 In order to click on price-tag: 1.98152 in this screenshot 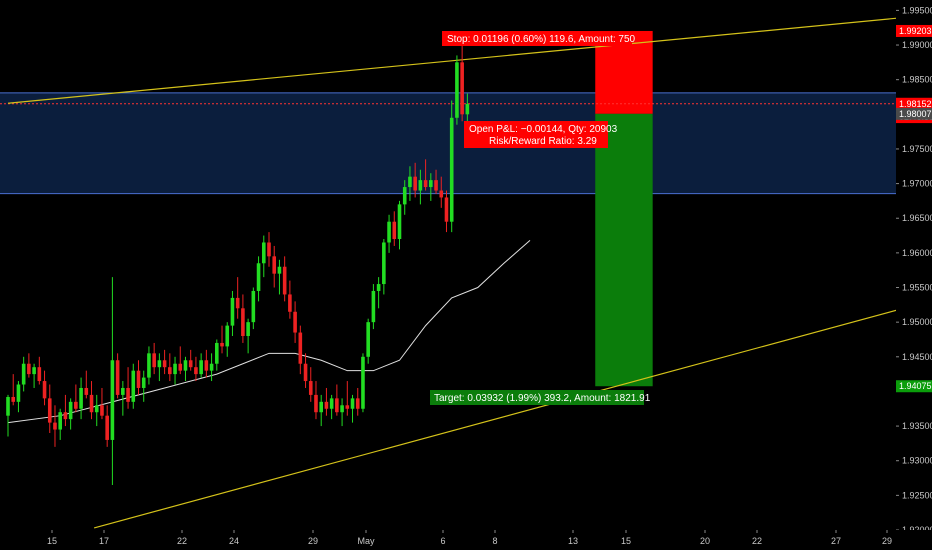, I will do `click(914, 103)`.